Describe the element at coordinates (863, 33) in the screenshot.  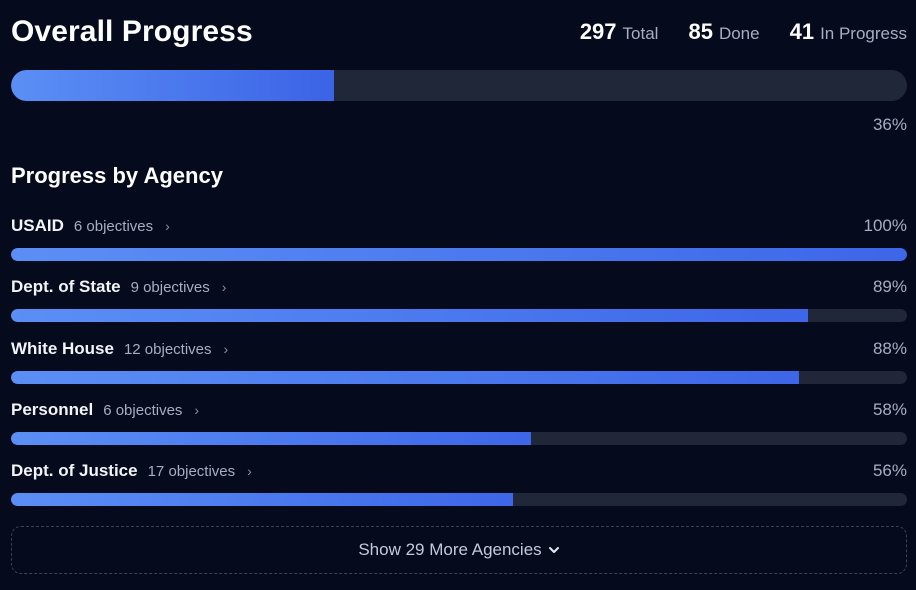
I see `stat-in-progress-label: In Progress` at that location.